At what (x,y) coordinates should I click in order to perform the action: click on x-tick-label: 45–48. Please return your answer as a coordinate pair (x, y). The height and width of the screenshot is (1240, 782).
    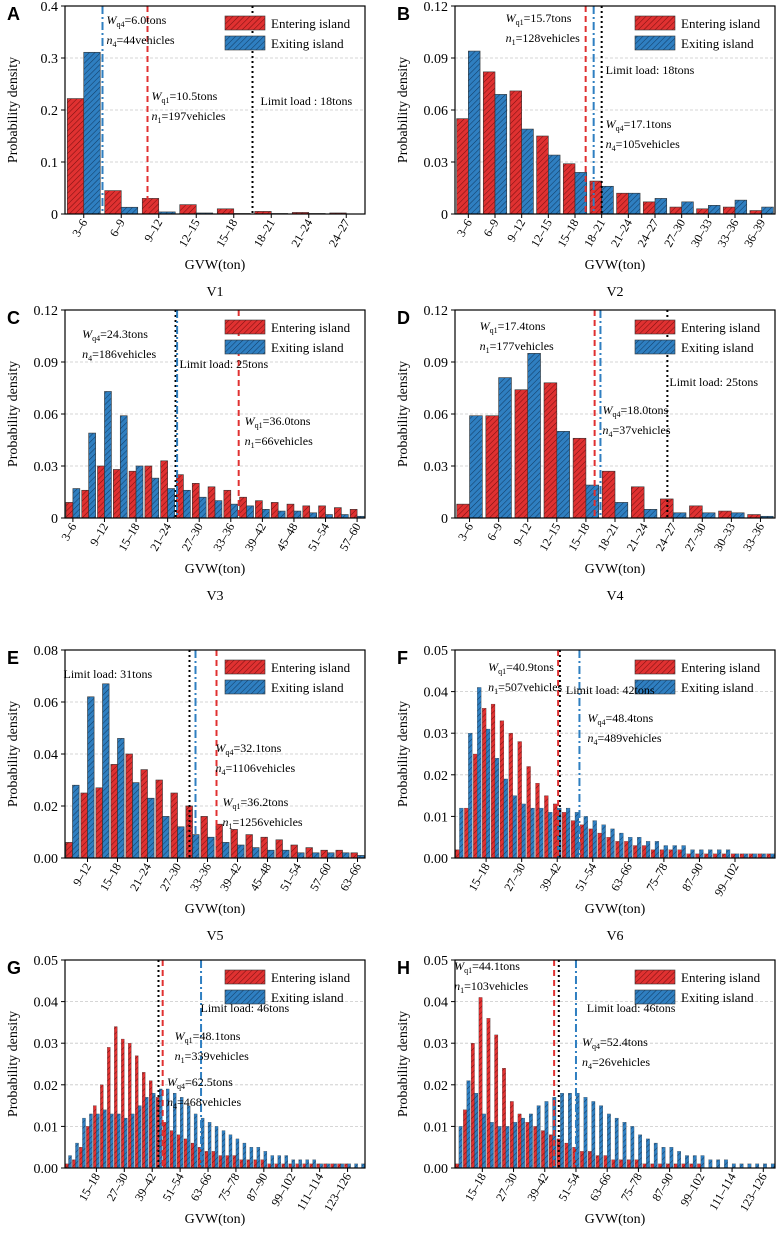
    Looking at the image, I should click on (286, 537).